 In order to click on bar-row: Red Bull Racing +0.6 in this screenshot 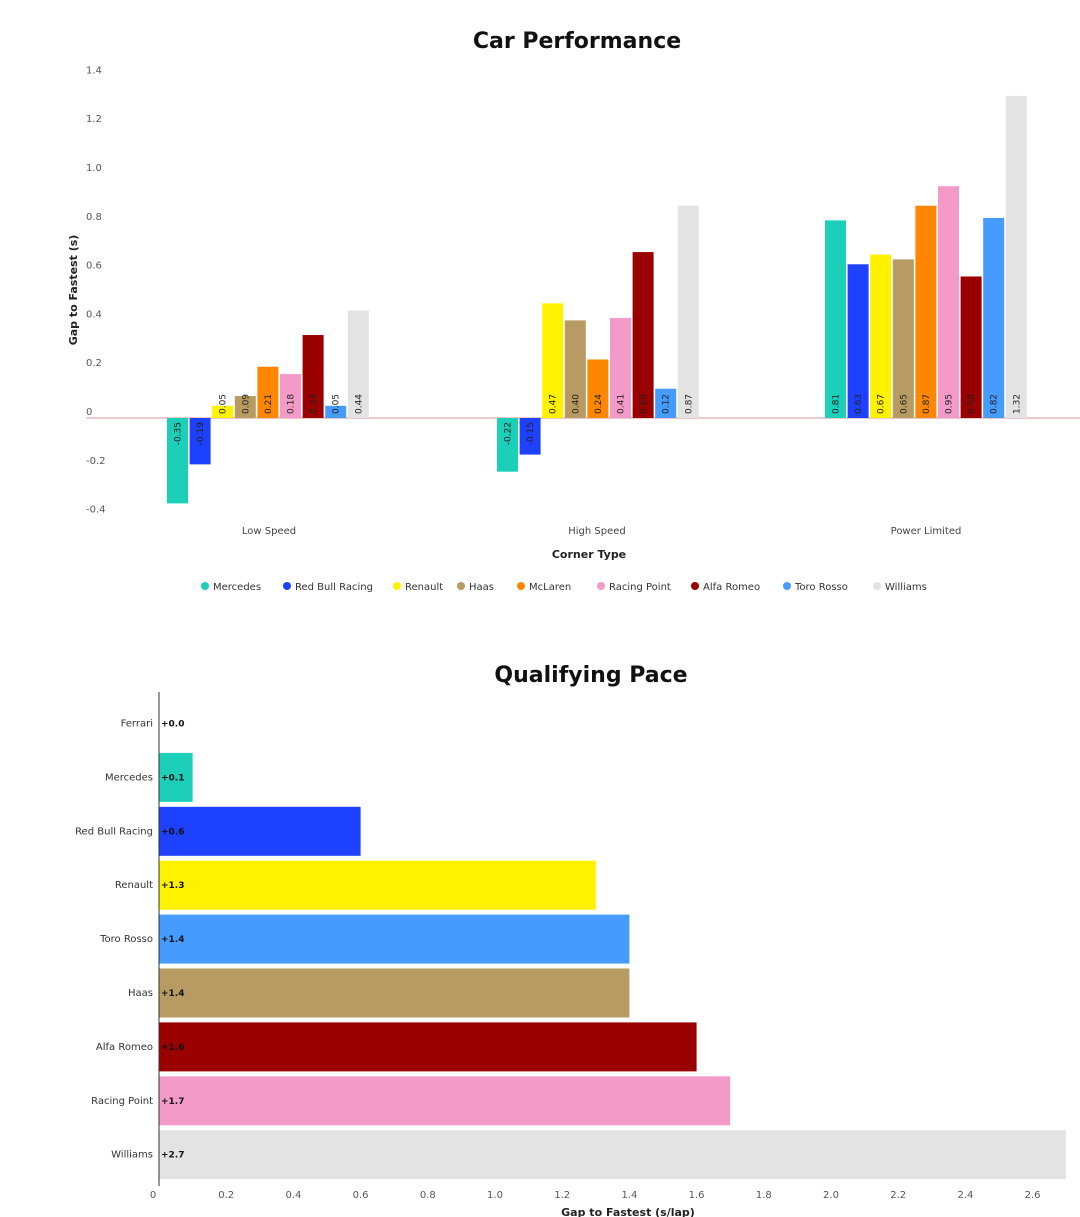, I will do `click(218, 831)`.